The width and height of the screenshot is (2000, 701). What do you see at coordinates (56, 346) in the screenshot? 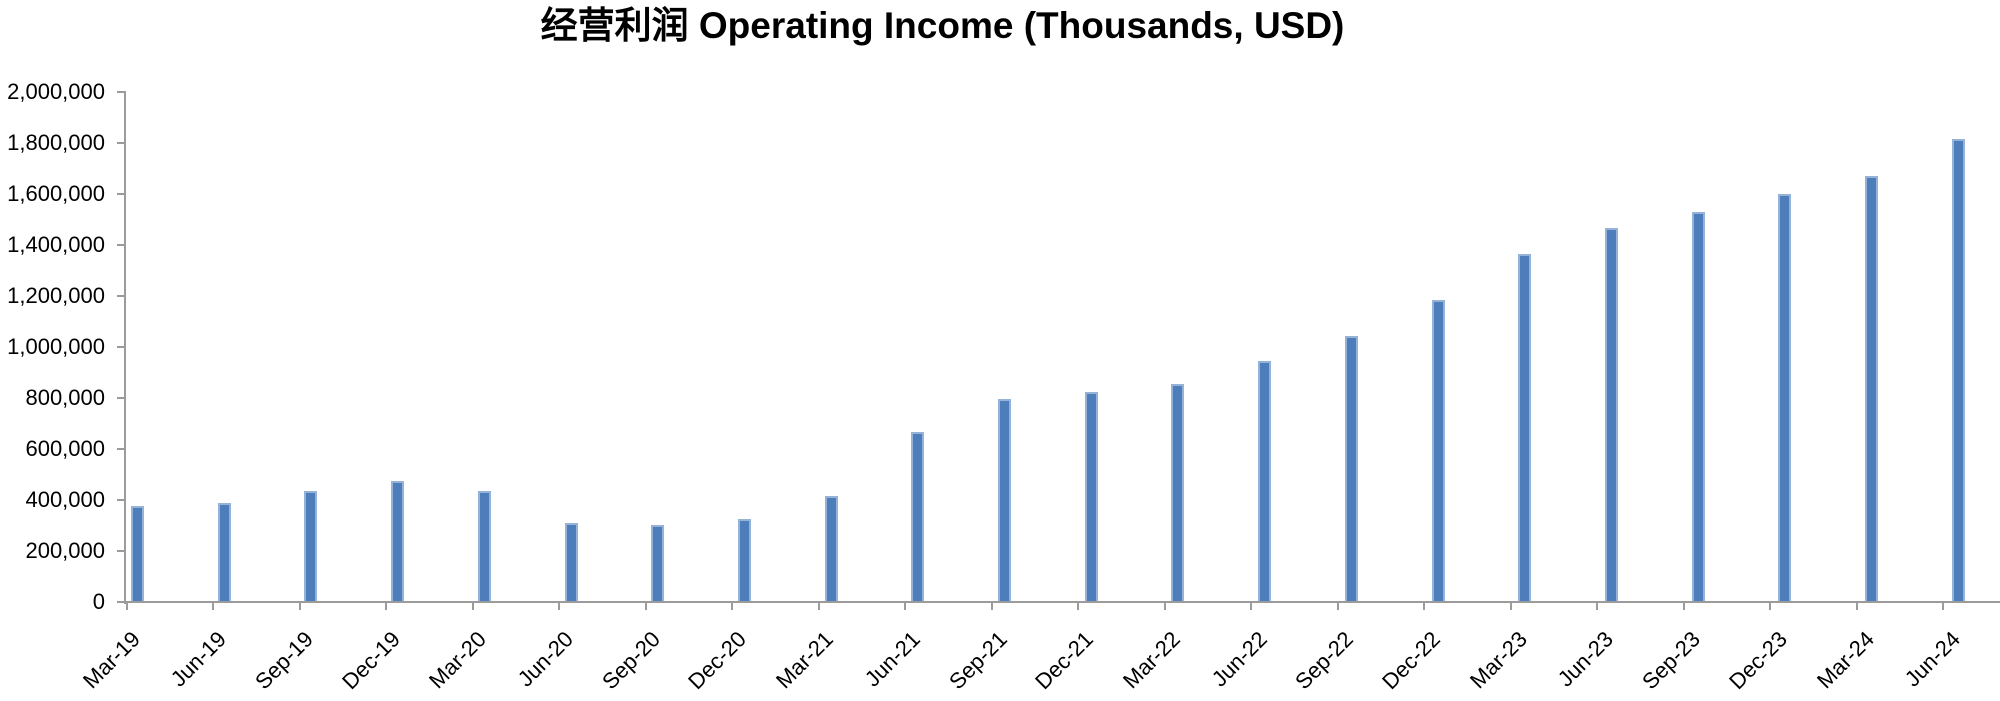
I see `y-axis-tick-label: 1,000,000` at bounding box center [56, 346].